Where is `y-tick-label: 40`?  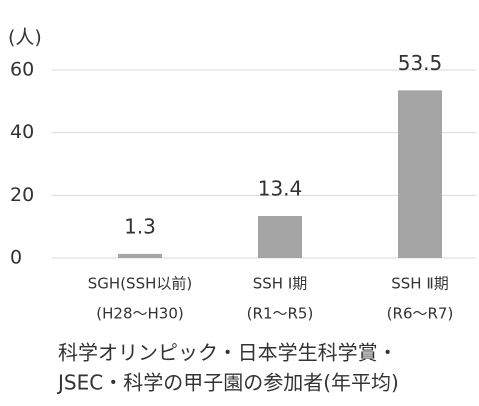 y-tick-label: 40 is located at coordinates (22, 132).